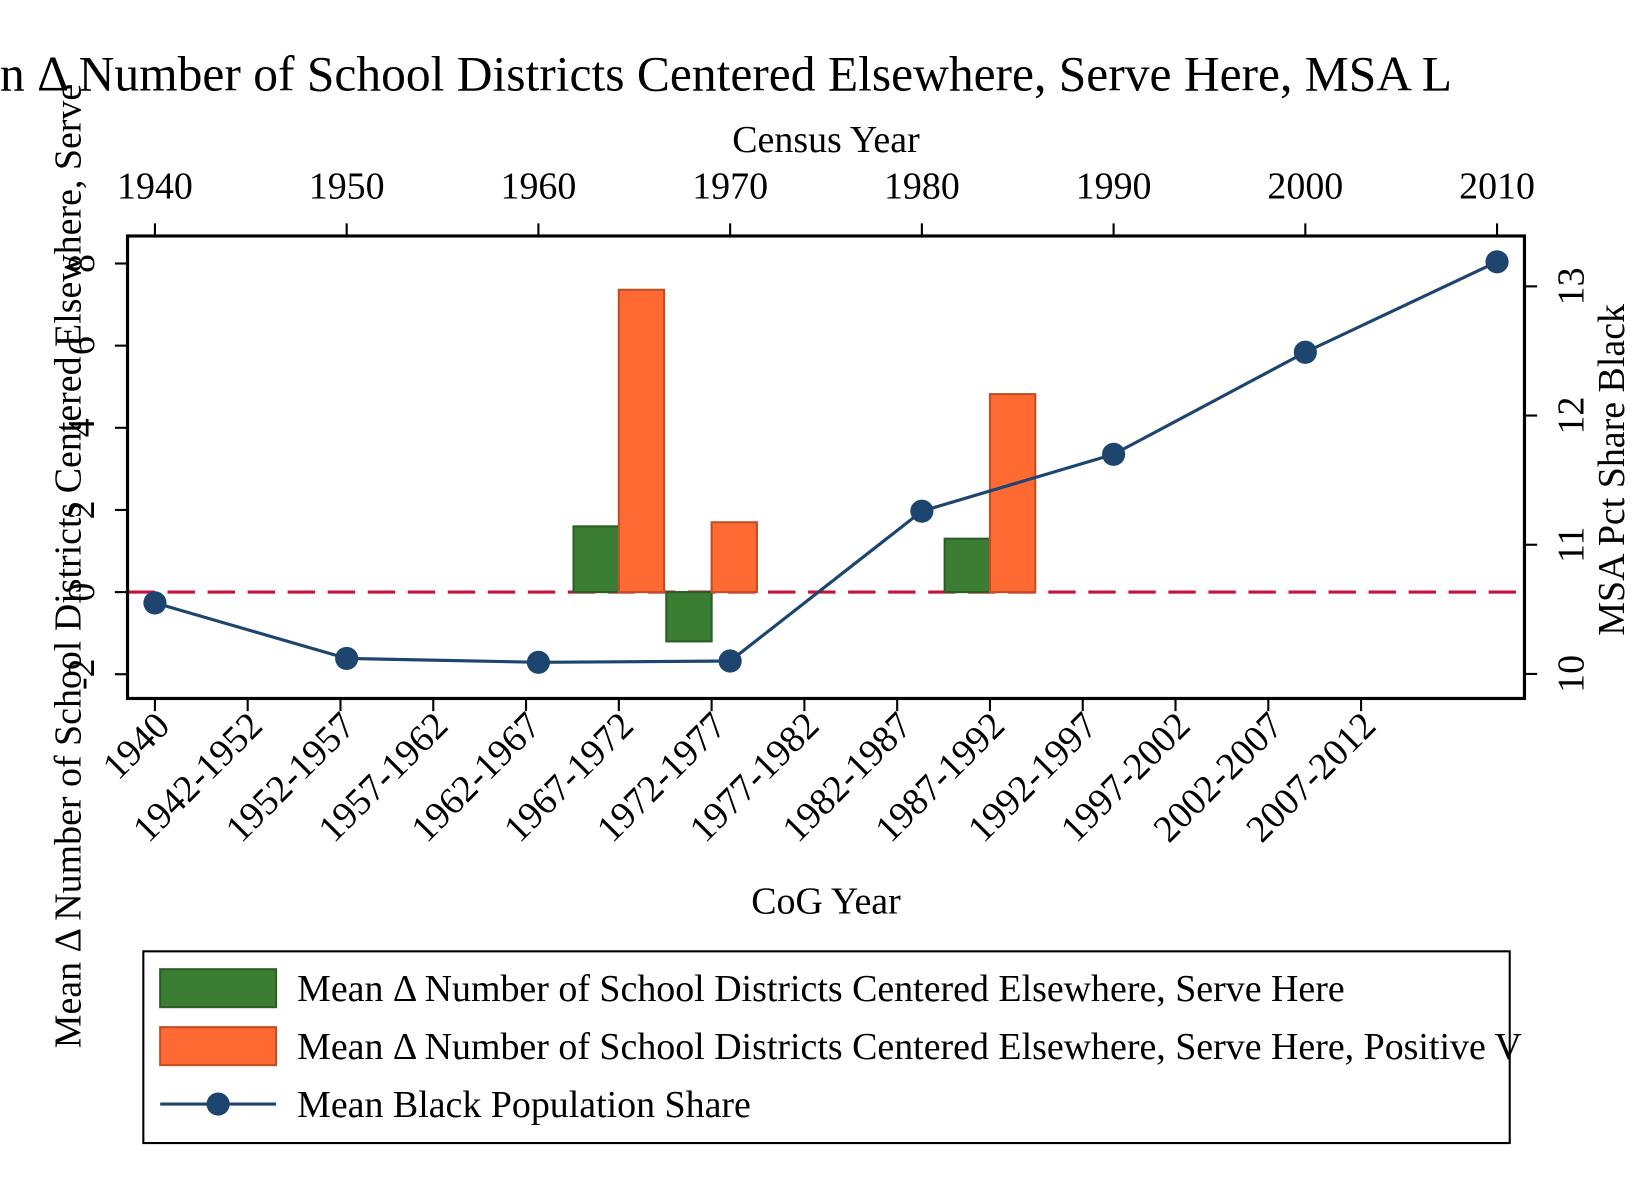  Describe the element at coordinates (218, 1104) in the screenshot. I see `legend-marker` at that location.